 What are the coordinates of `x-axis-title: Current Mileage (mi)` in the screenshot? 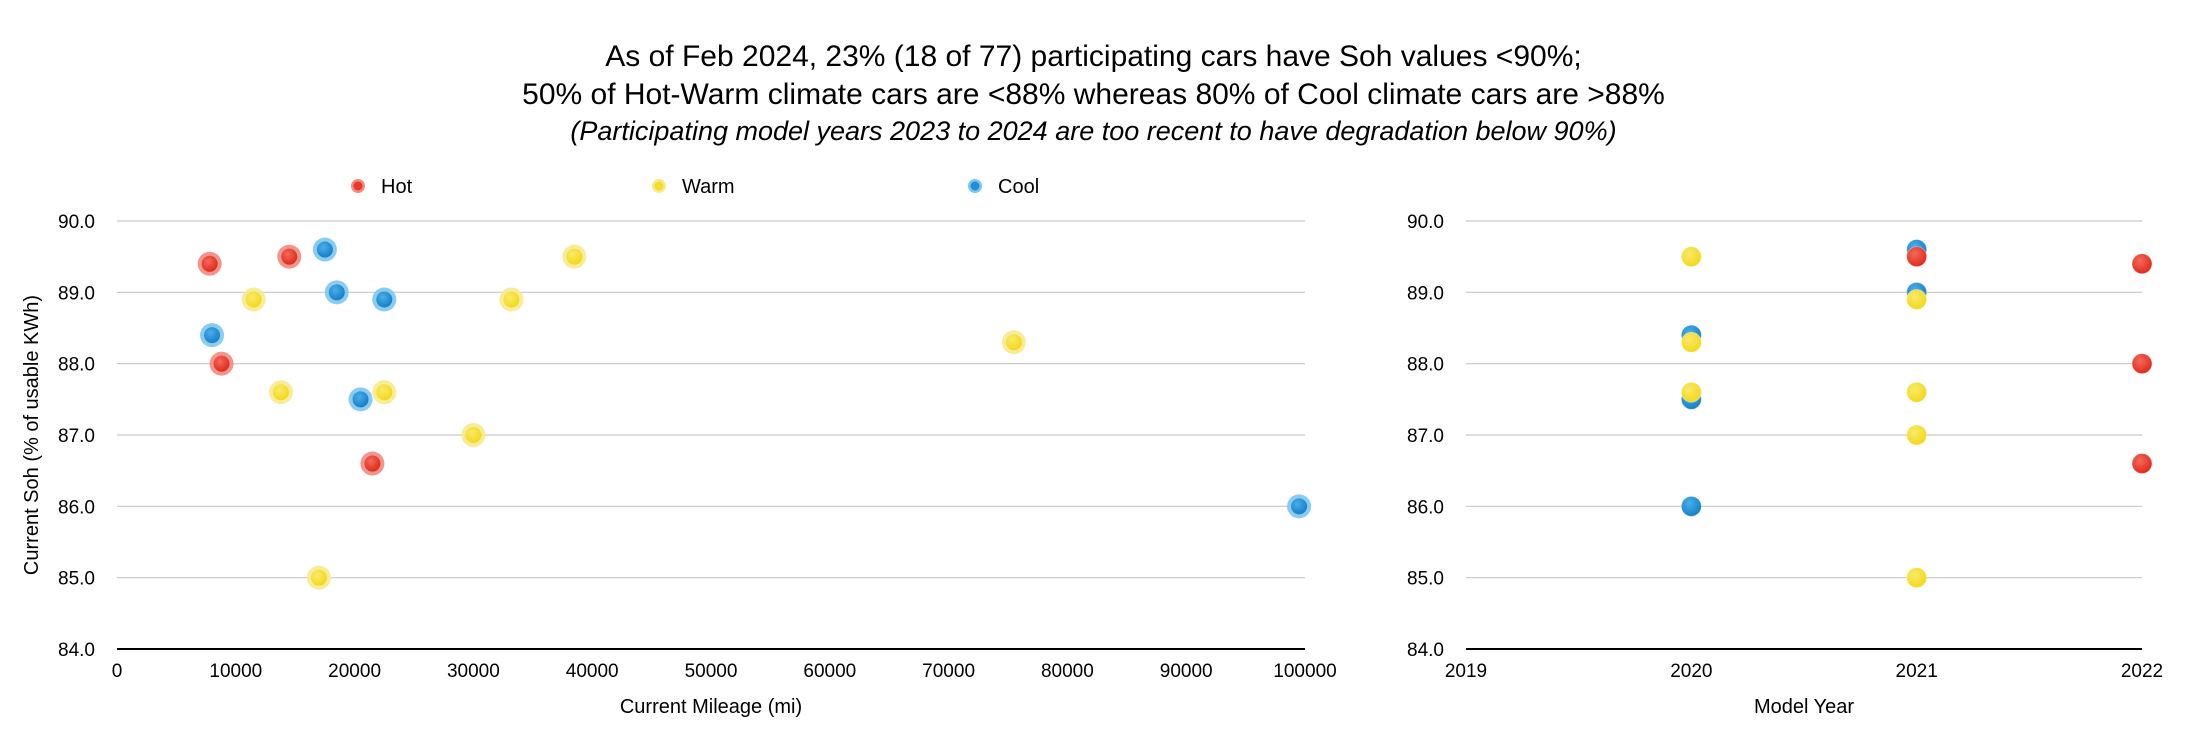 It's located at (711, 707).